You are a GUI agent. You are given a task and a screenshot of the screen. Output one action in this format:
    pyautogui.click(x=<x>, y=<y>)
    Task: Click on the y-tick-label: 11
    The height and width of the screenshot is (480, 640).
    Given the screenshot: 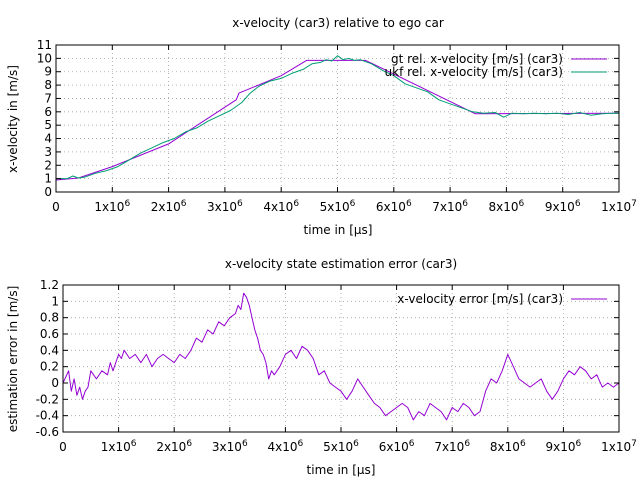 What is the action you would take?
    pyautogui.click(x=44, y=45)
    